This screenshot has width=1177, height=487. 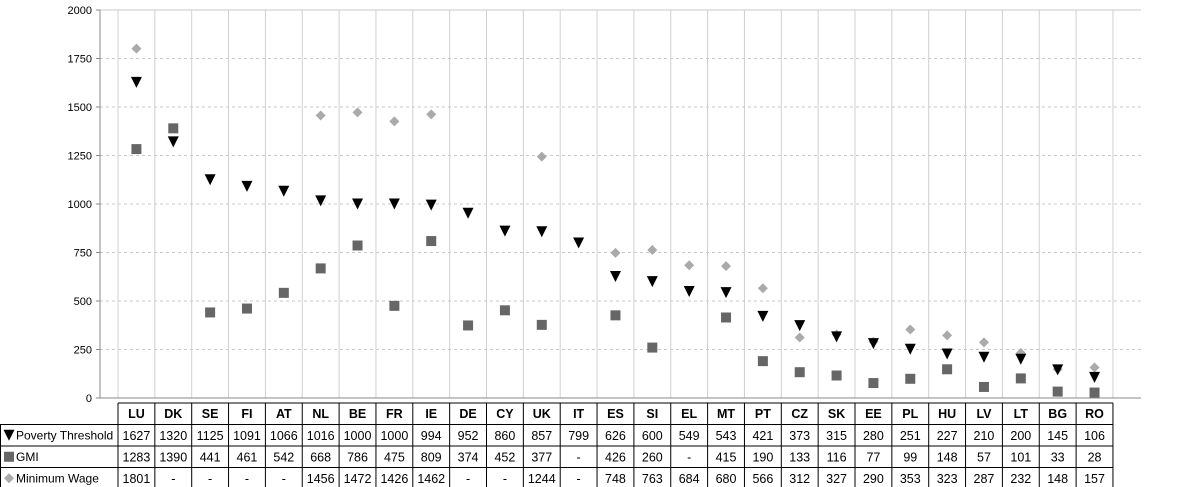 What do you see at coordinates (247, 186) in the screenshot?
I see `poverty-threshold-point-fi` at bounding box center [247, 186].